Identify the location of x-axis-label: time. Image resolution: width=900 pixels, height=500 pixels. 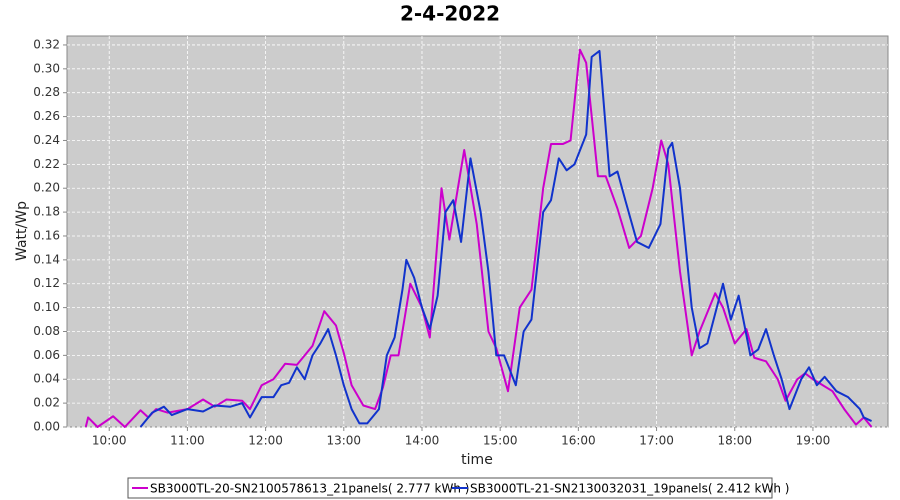
(477, 460).